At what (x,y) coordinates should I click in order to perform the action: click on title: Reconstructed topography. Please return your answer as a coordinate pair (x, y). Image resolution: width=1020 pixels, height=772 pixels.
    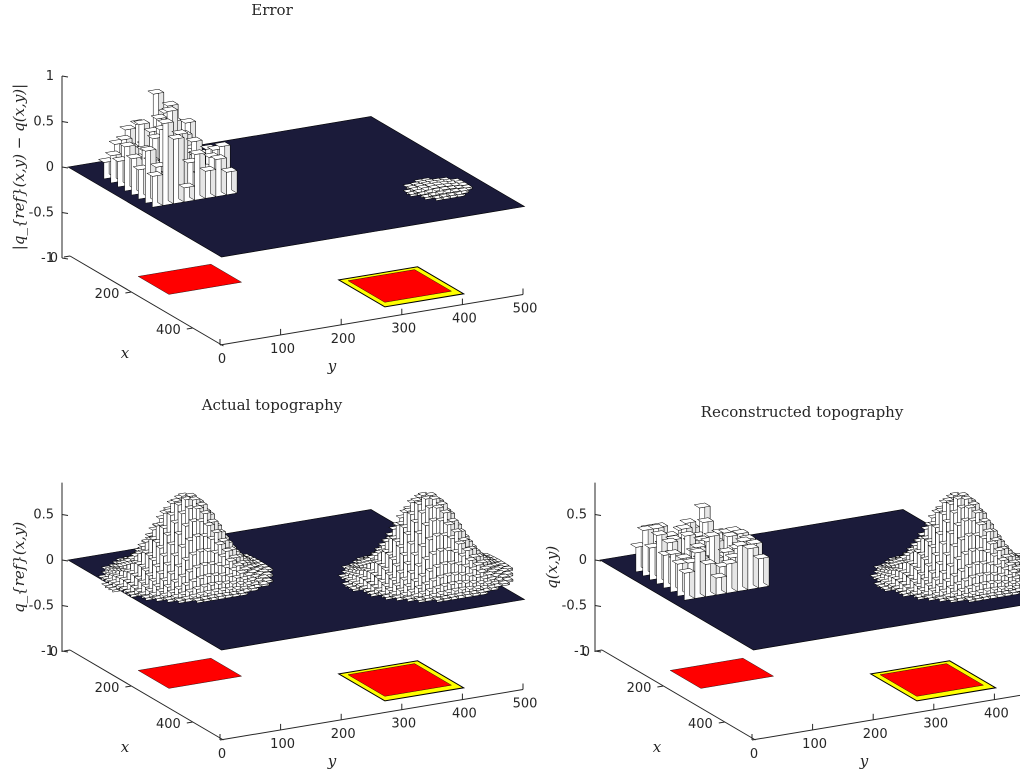
    Looking at the image, I should click on (802, 412).